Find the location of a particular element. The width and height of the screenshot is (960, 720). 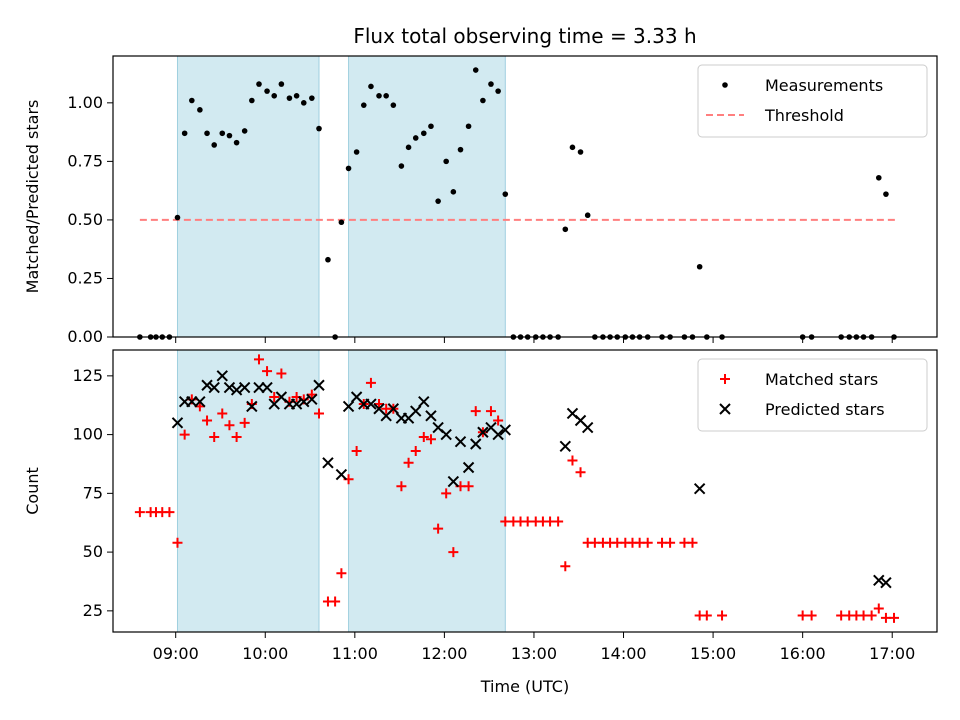

observing-window is located at coordinates (248, 196).